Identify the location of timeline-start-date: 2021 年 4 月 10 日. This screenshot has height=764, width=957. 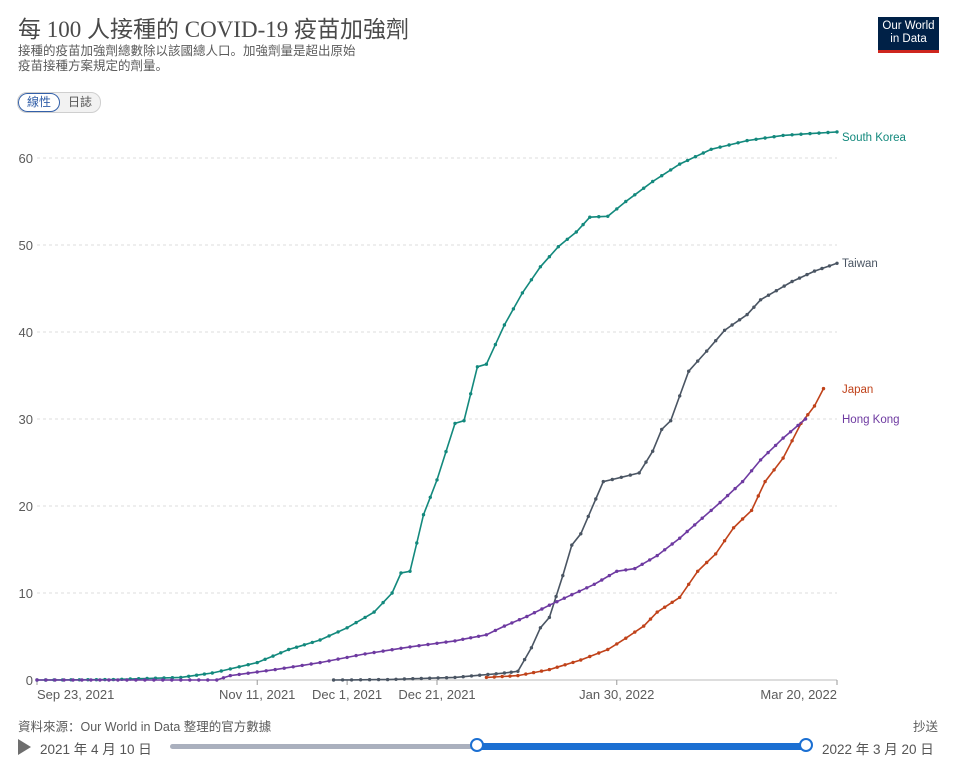
(96, 749).